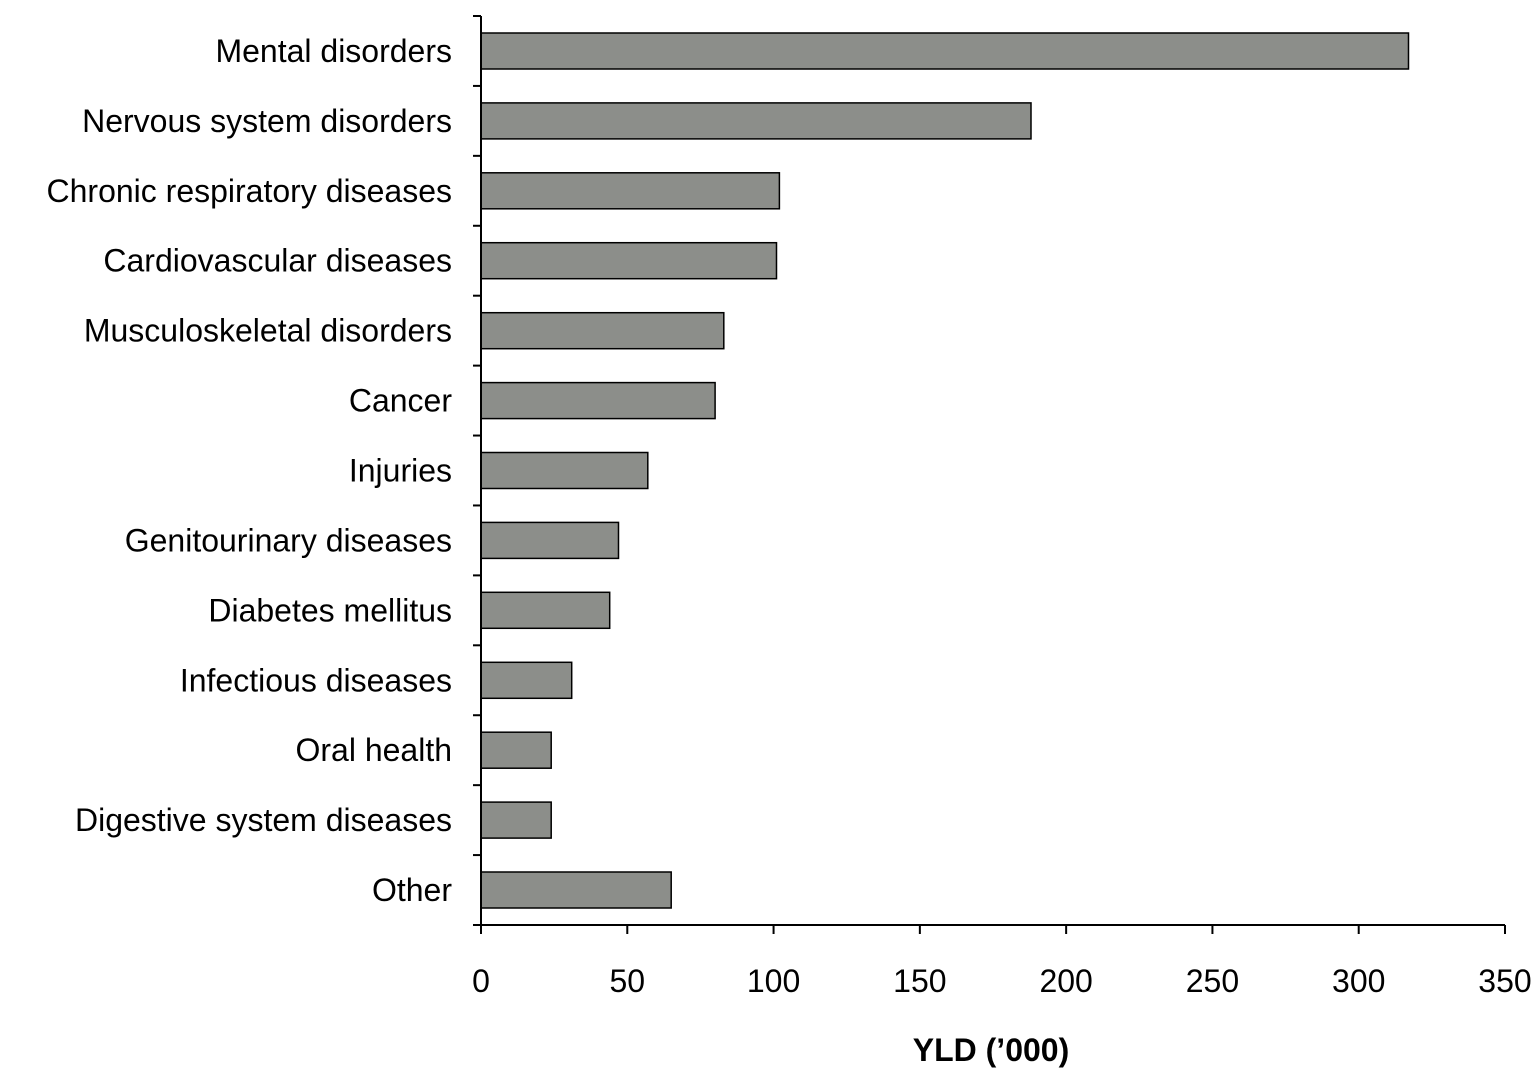 The width and height of the screenshot is (1539, 1070). What do you see at coordinates (288, 540) in the screenshot?
I see `category-label: Genitourinary diseases` at bounding box center [288, 540].